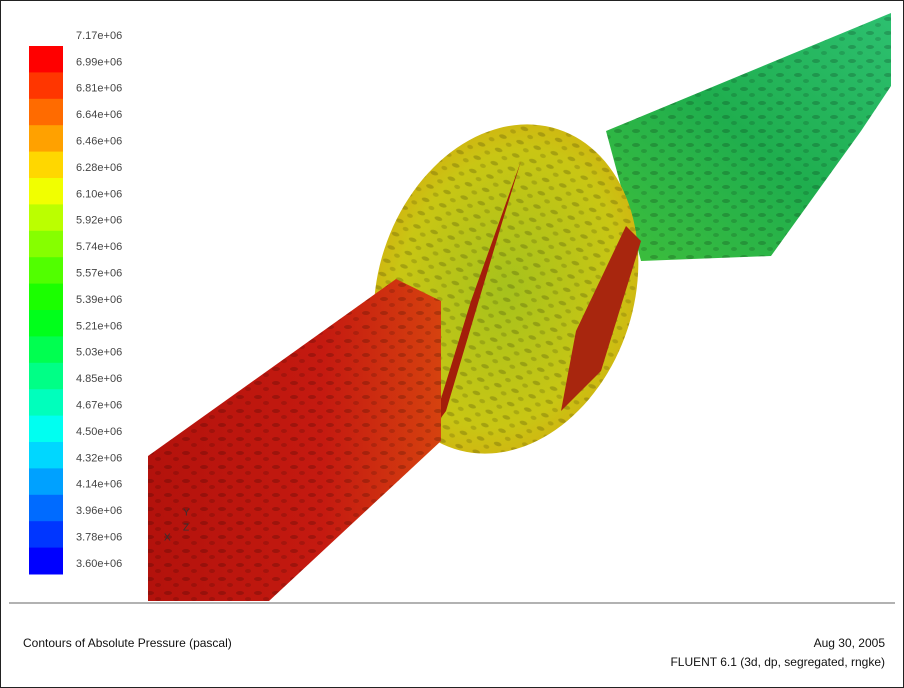 The height and width of the screenshot is (688, 904). Describe the element at coordinates (777, 662) in the screenshot. I see `solver-info: FLUENT 6.1 (3d, dp, segregated, rngke)` at that location.